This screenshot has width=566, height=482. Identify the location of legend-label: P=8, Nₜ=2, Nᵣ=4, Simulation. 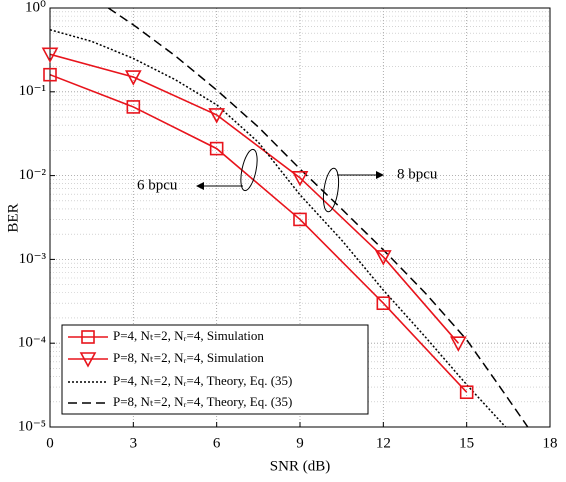
(188, 357).